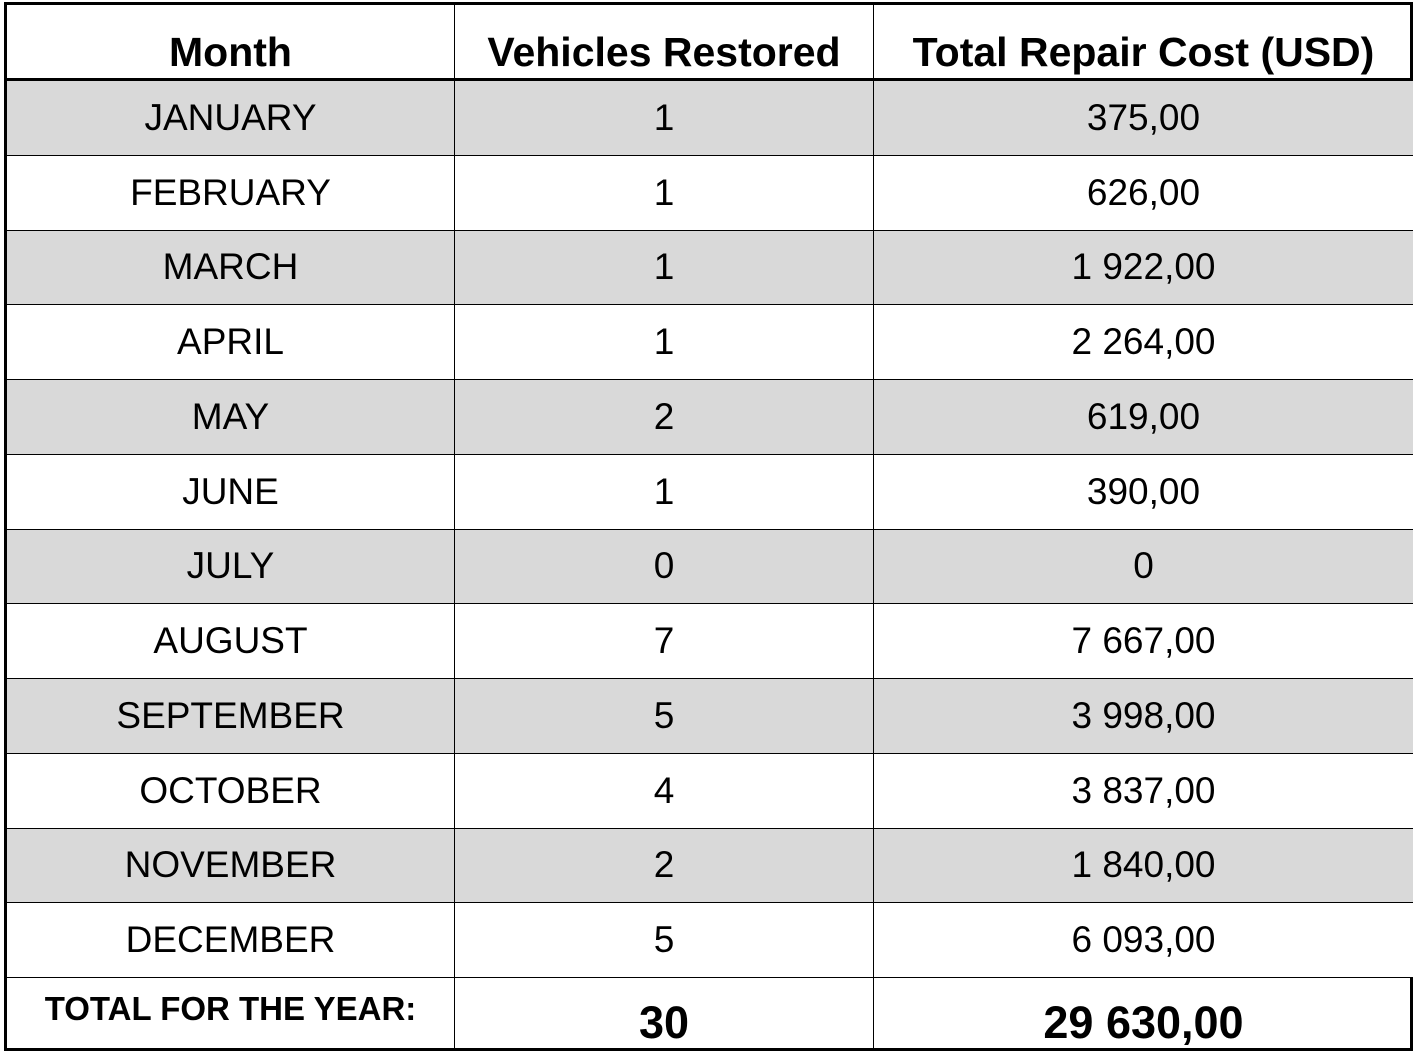 This screenshot has height=1053, width=1415. Describe the element at coordinates (231, 641) in the screenshot. I see `table-cell: AUGUST` at that location.